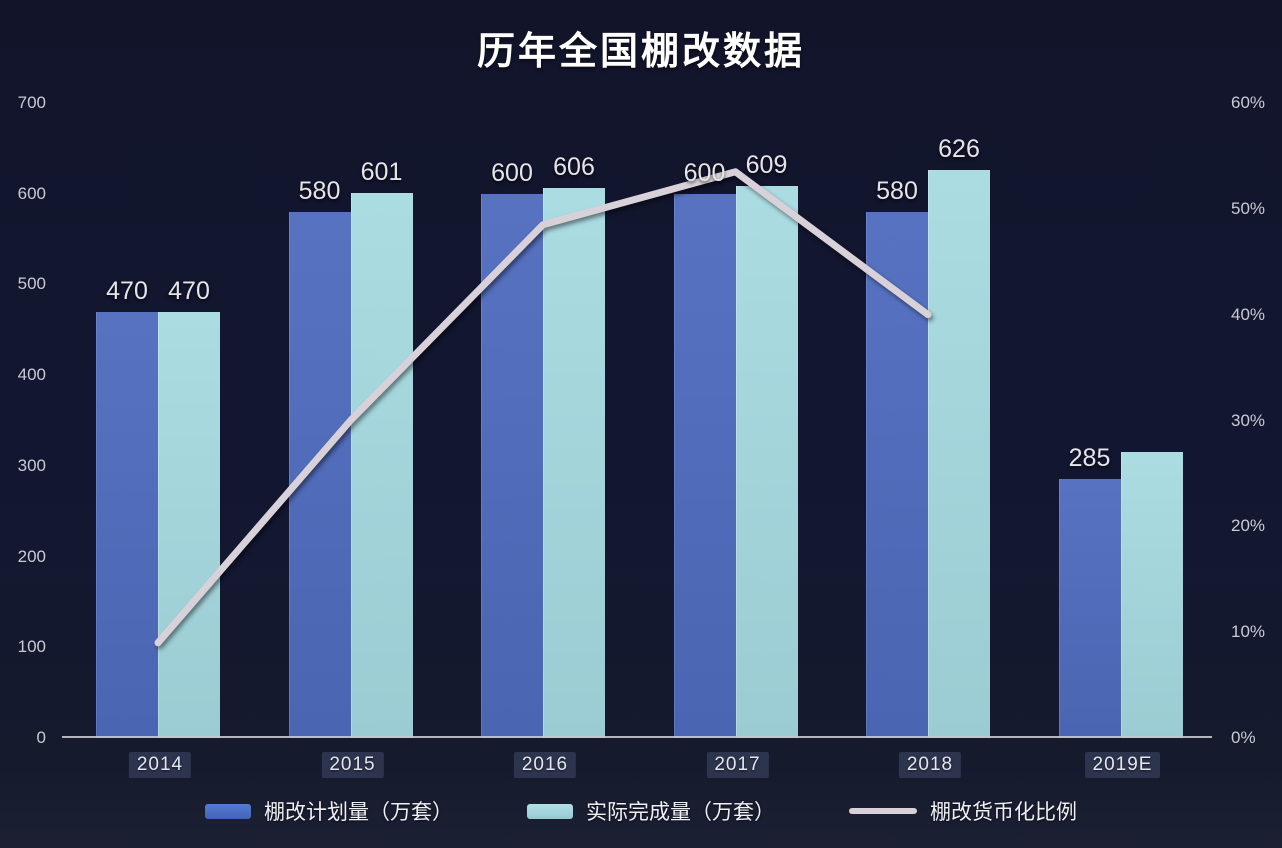 The width and height of the screenshot is (1282, 848). Describe the element at coordinates (737, 765) in the screenshot. I see `year-label-2017: 2017` at that location.